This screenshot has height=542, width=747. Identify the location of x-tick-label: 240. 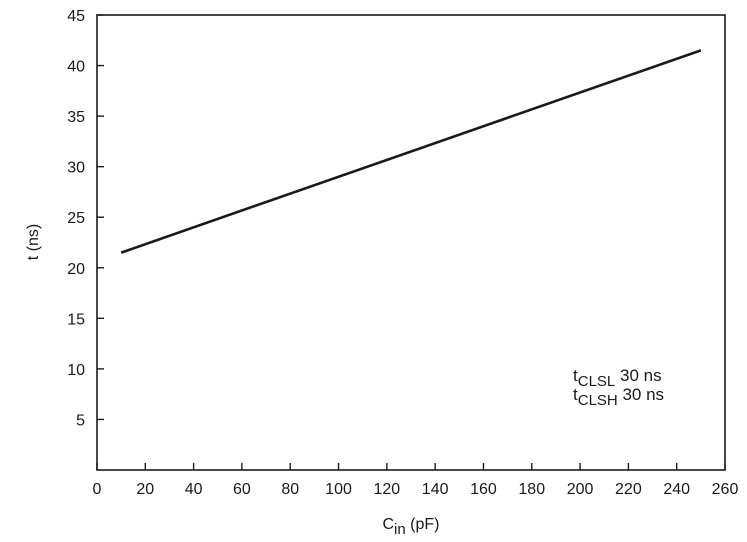
(676, 489).